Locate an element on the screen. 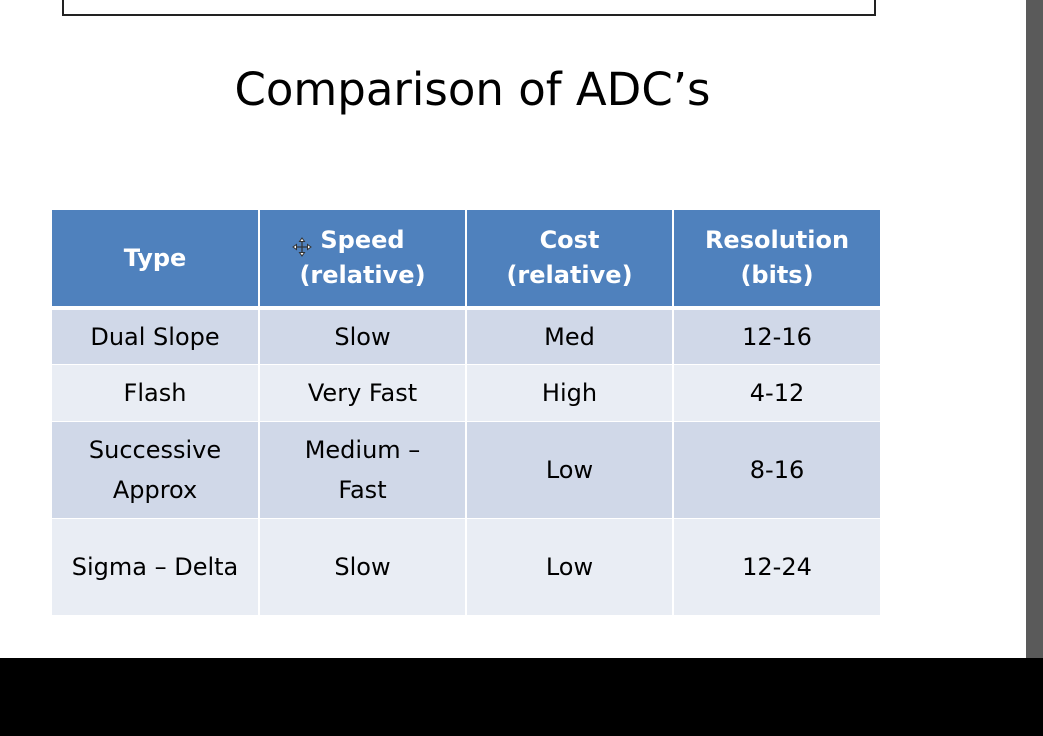 This screenshot has width=1043, height=736. previous-slide-frame is located at coordinates (469, 8).